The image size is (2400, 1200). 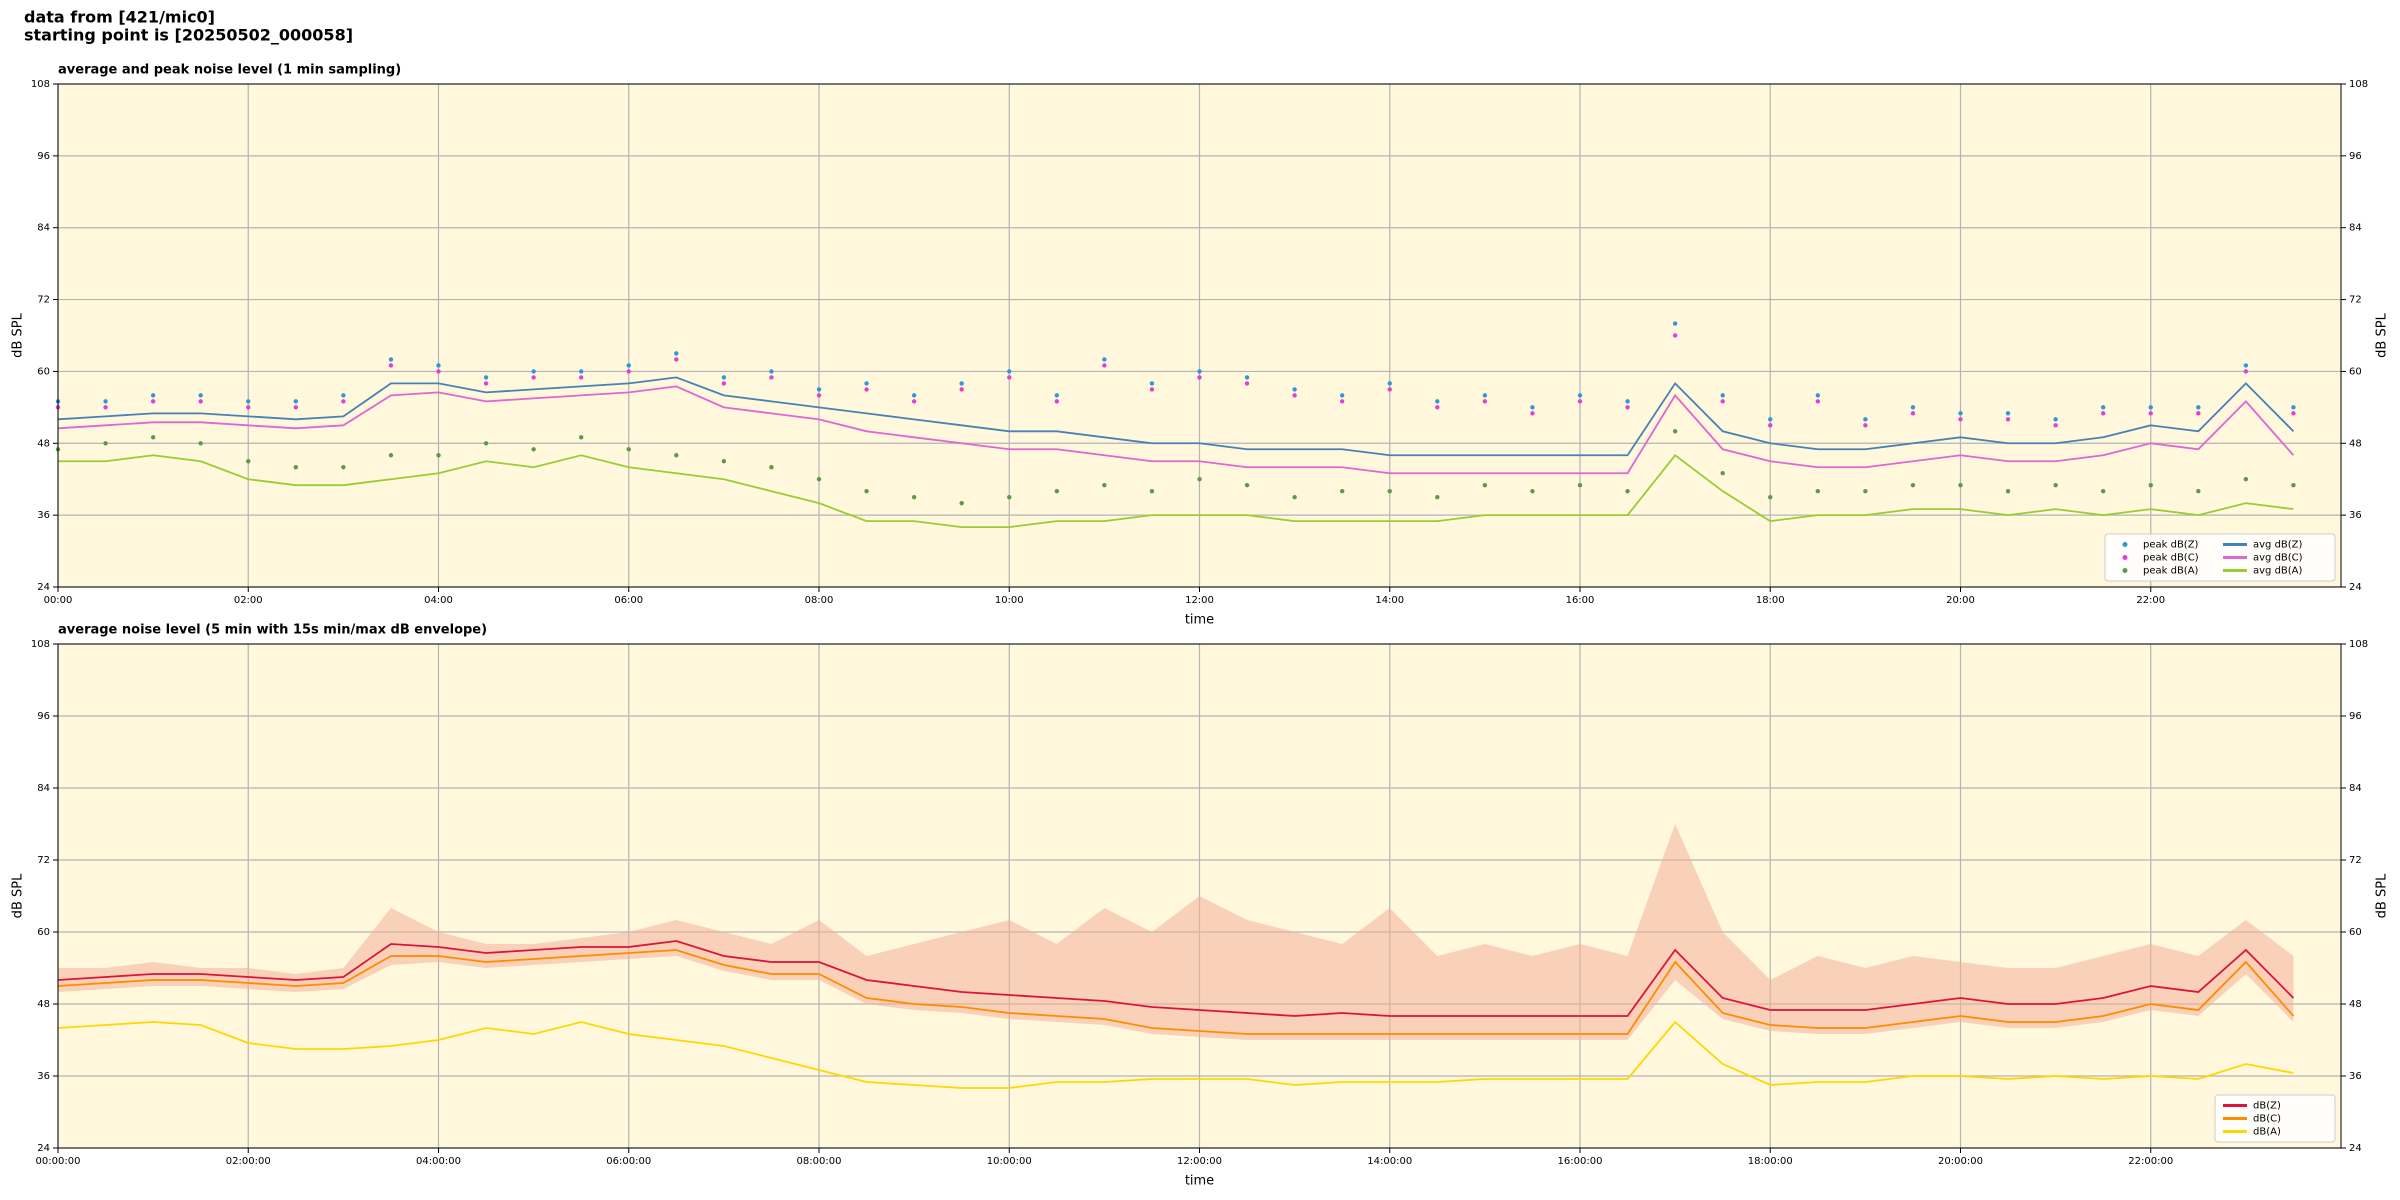 I want to click on x-tick-label: 06:00, so click(x=628, y=600).